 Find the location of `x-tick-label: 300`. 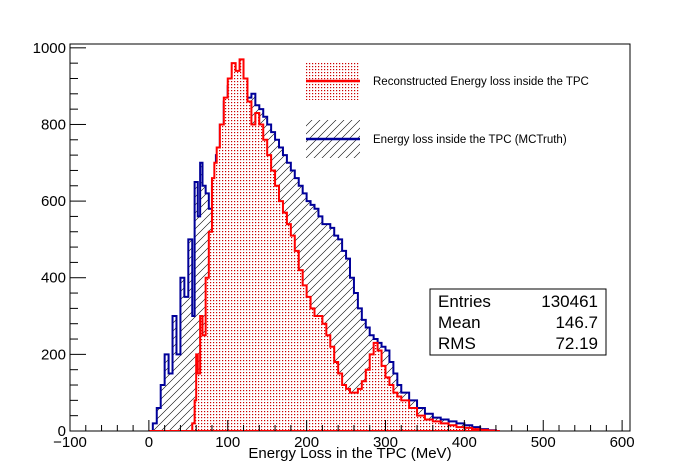

x-tick-label: 300 is located at coordinates (385, 442).